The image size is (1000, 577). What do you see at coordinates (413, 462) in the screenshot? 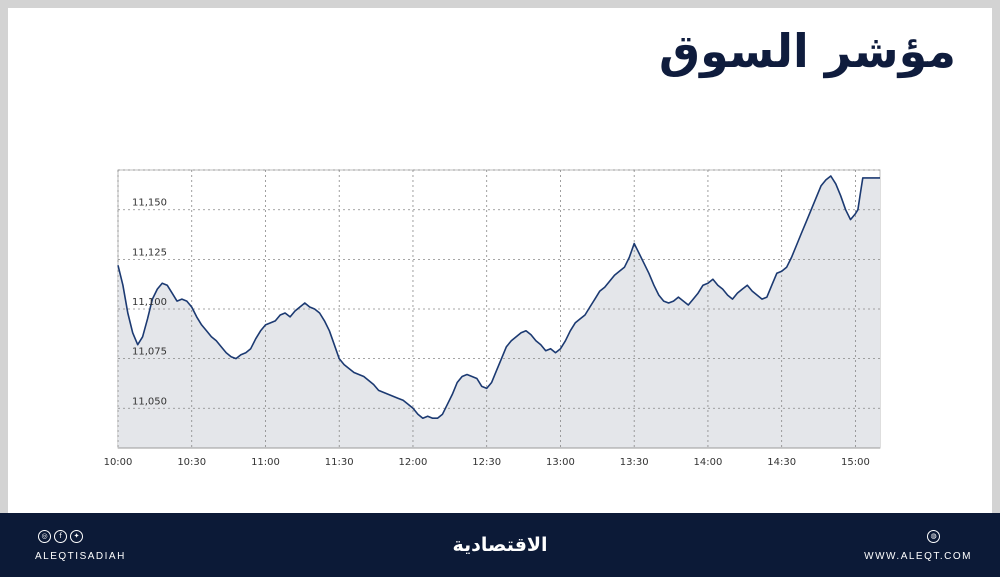
I see `x-tick-label: 12:00` at bounding box center [413, 462].